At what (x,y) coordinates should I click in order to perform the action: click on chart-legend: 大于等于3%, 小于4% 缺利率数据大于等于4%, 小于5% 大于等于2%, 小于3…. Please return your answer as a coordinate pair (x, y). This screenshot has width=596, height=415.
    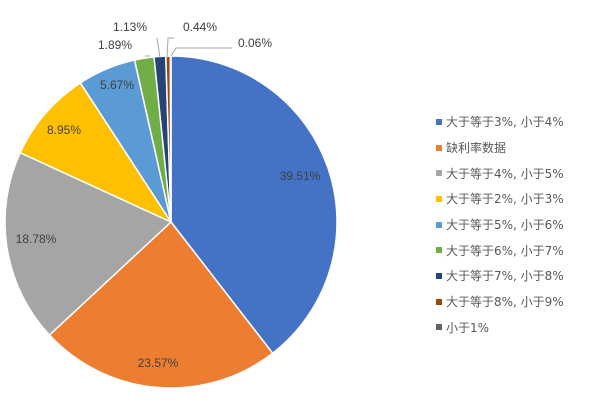
    Looking at the image, I should click on (500, 224).